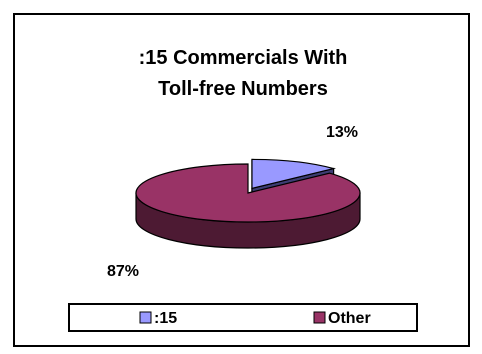 The width and height of the screenshot is (482, 354). I want to click on slice-label-other: 87%, so click(123, 271).